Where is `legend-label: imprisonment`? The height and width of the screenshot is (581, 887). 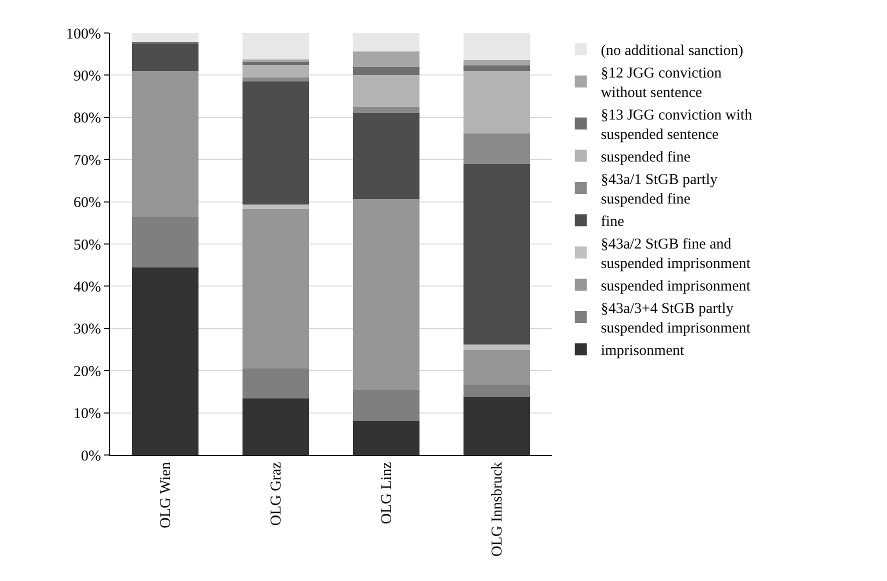 legend-label: imprisonment is located at coordinates (642, 351).